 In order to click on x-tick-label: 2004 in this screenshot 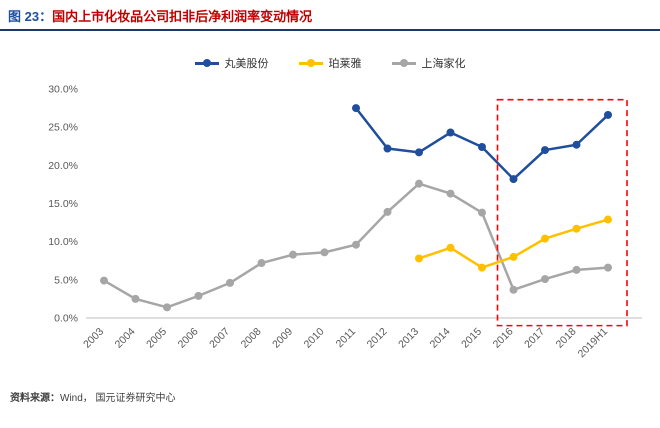, I will do `click(125, 338)`.